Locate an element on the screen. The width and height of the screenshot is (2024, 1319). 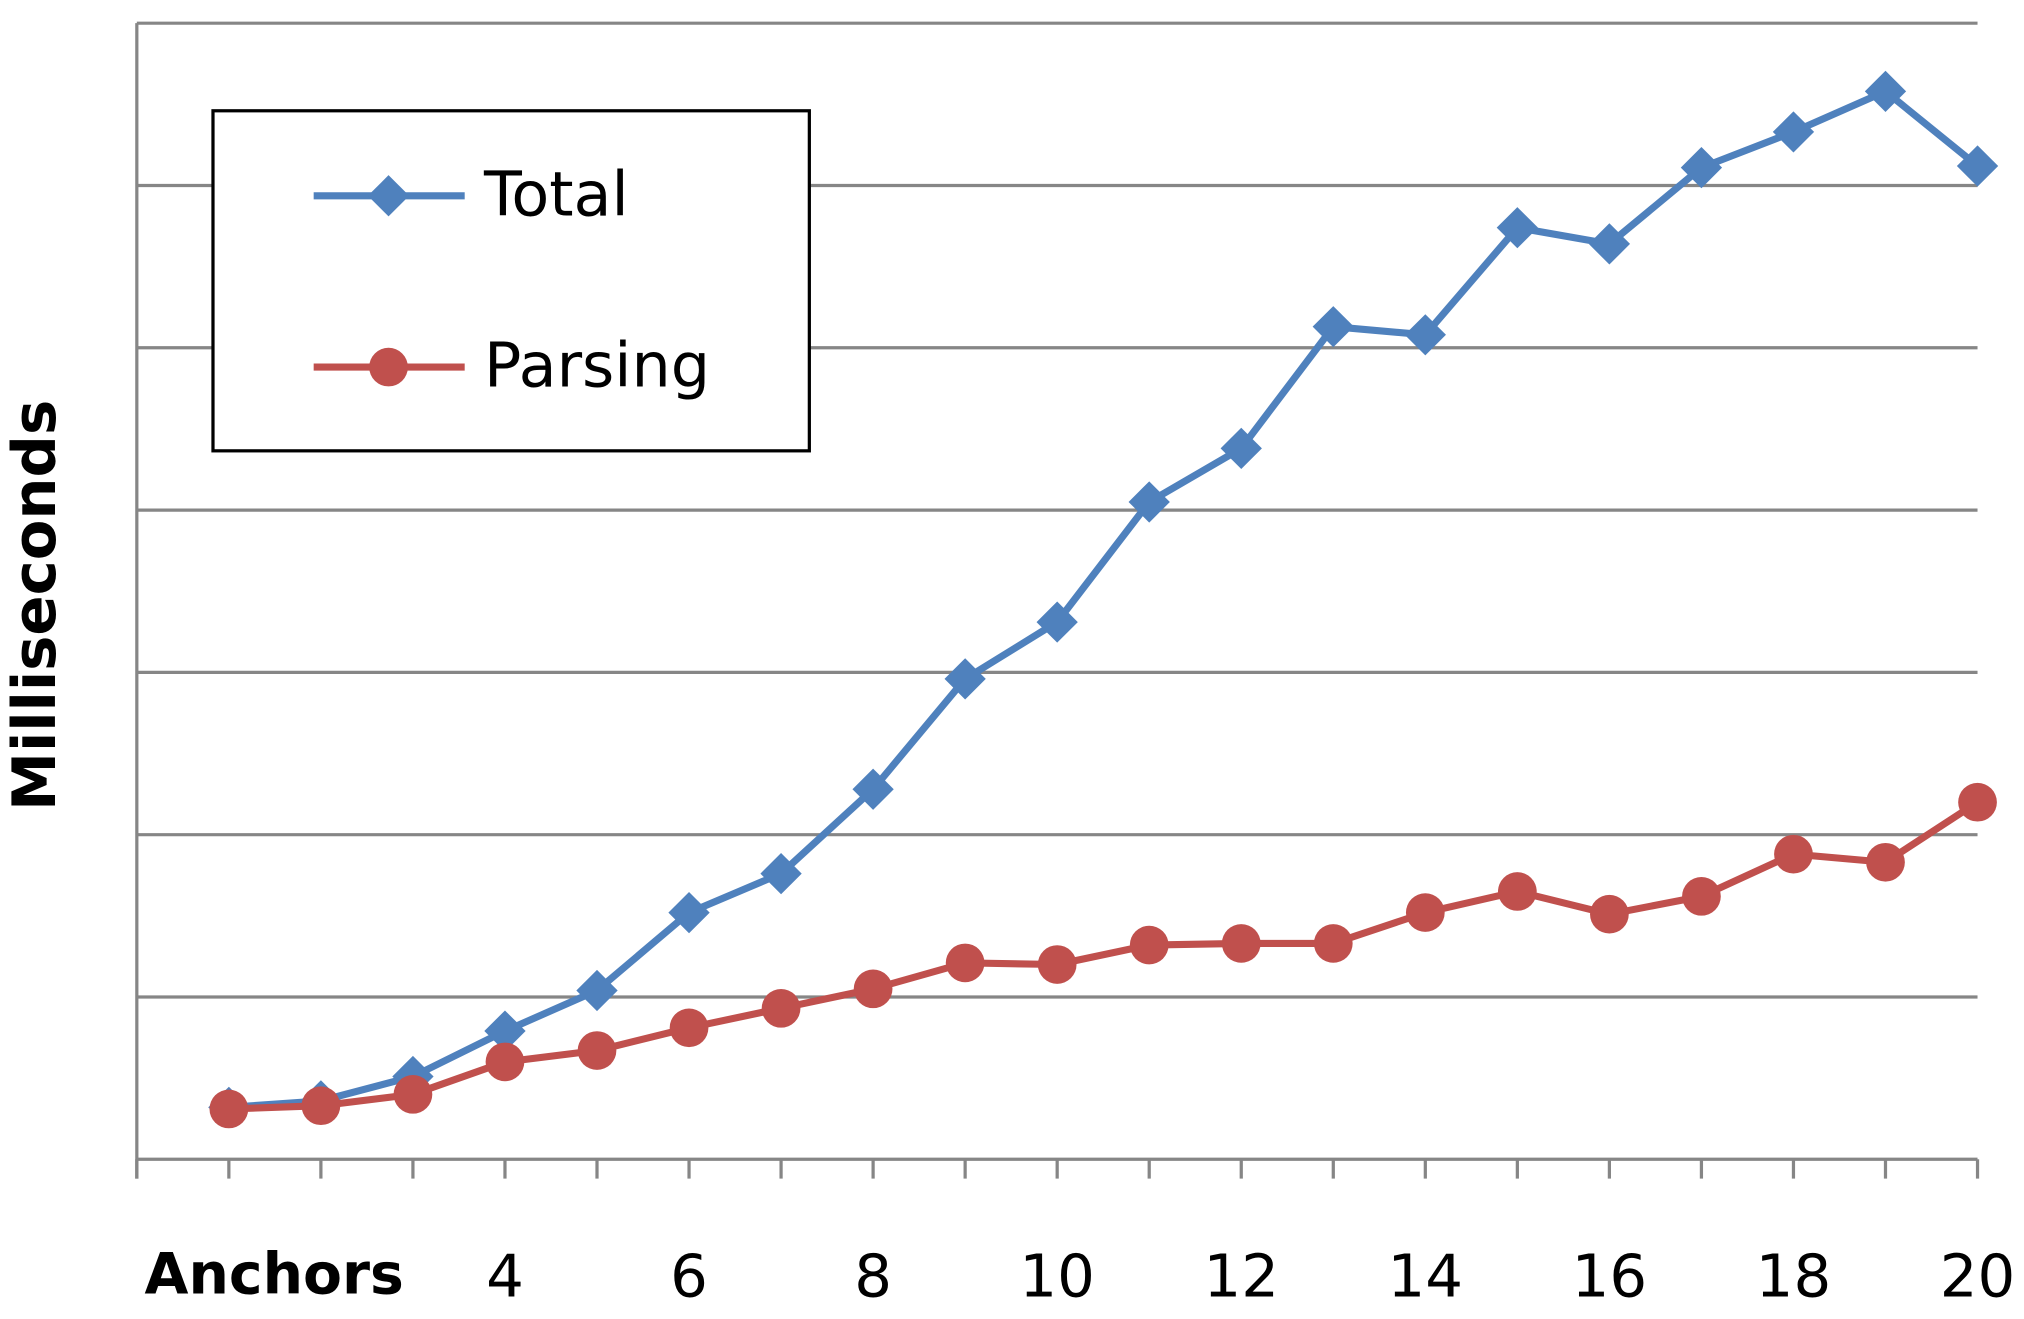
x-tick-label: 6 is located at coordinates (689, 1276).